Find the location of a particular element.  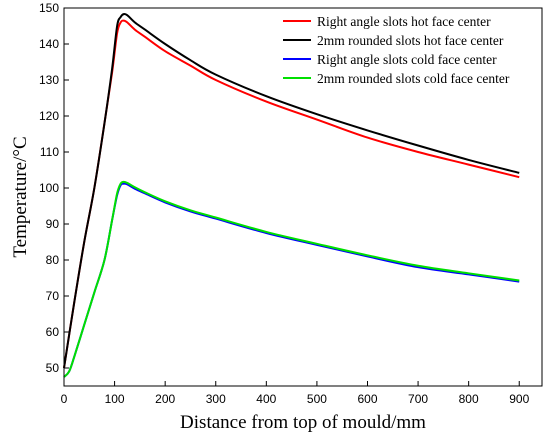

legend-item: 2mm rounded slots cold face center is located at coordinates (396, 78).